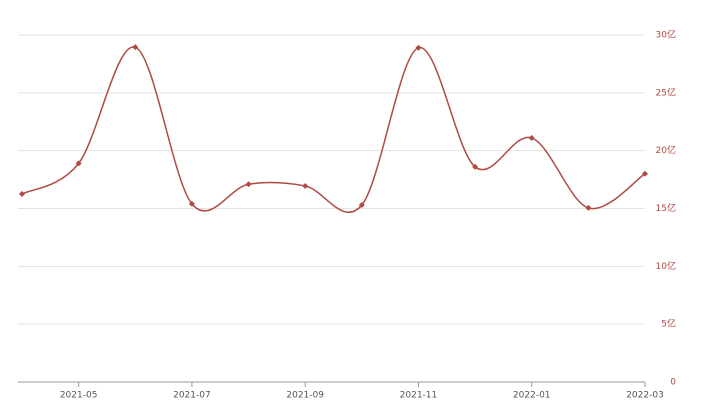  Describe the element at coordinates (673, 383) in the screenshot. I see `y-tick-label: 0` at that location.